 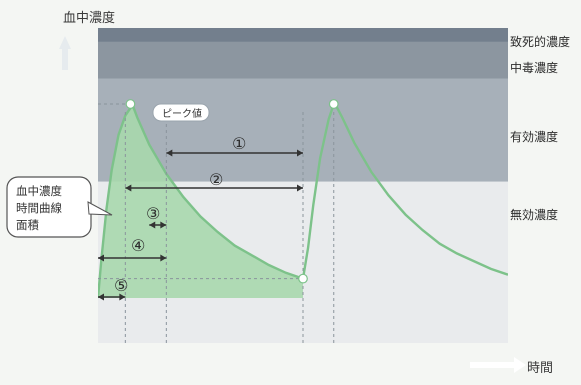 What do you see at coordinates (239, 143) in the screenshot?
I see `interval-label-1: ①` at bounding box center [239, 143].